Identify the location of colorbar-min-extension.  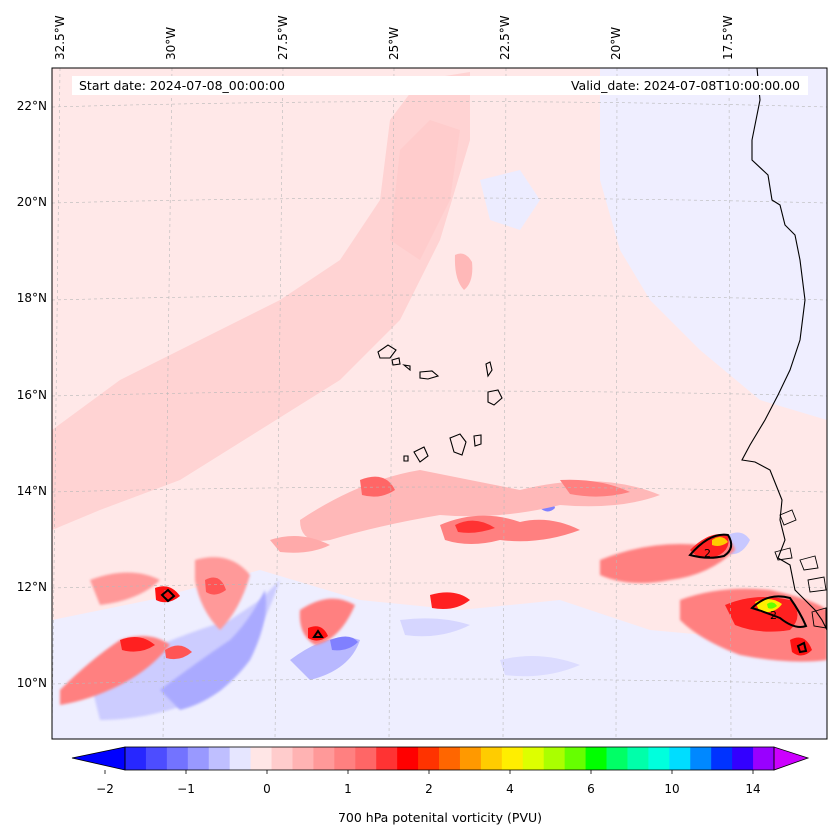
(98, 758).